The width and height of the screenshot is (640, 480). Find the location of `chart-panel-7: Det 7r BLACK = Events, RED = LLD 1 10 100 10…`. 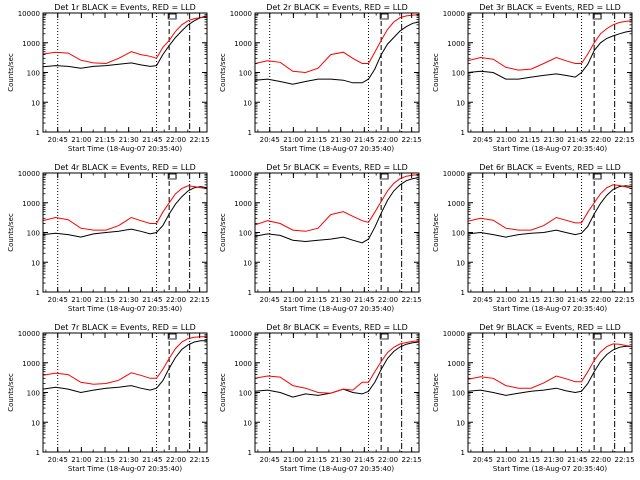

chart-panel-7: Det 7r BLACK = Events, RED = LLD 1 10 100 10… is located at coordinates (108, 398).